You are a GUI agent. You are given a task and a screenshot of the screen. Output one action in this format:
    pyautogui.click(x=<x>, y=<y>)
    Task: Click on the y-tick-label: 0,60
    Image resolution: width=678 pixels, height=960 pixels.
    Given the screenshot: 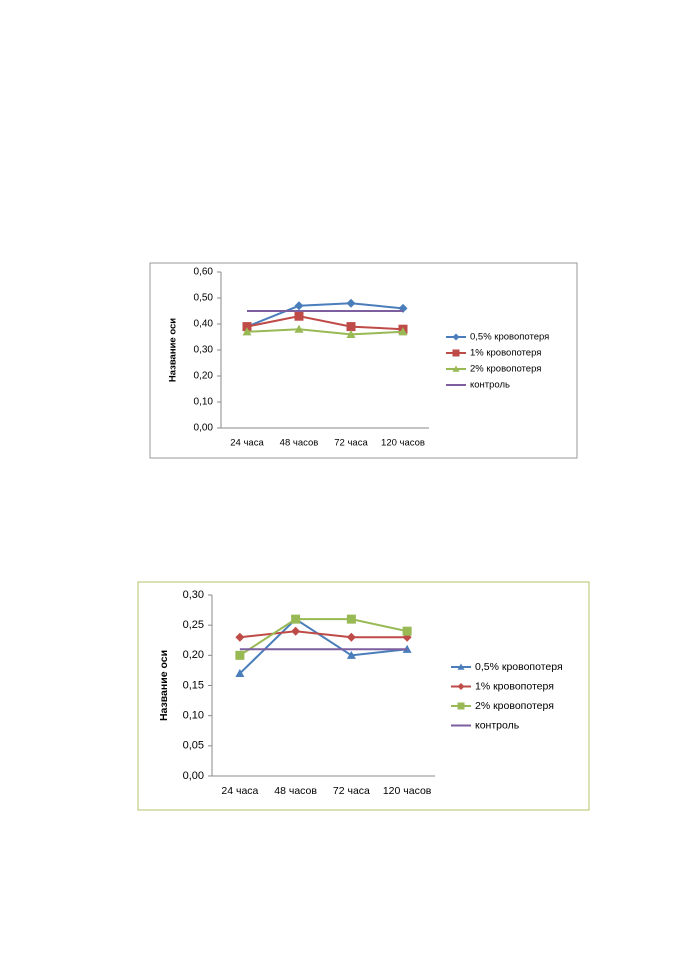 What is the action you would take?
    pyautogui.click(x=204, y=272)
    